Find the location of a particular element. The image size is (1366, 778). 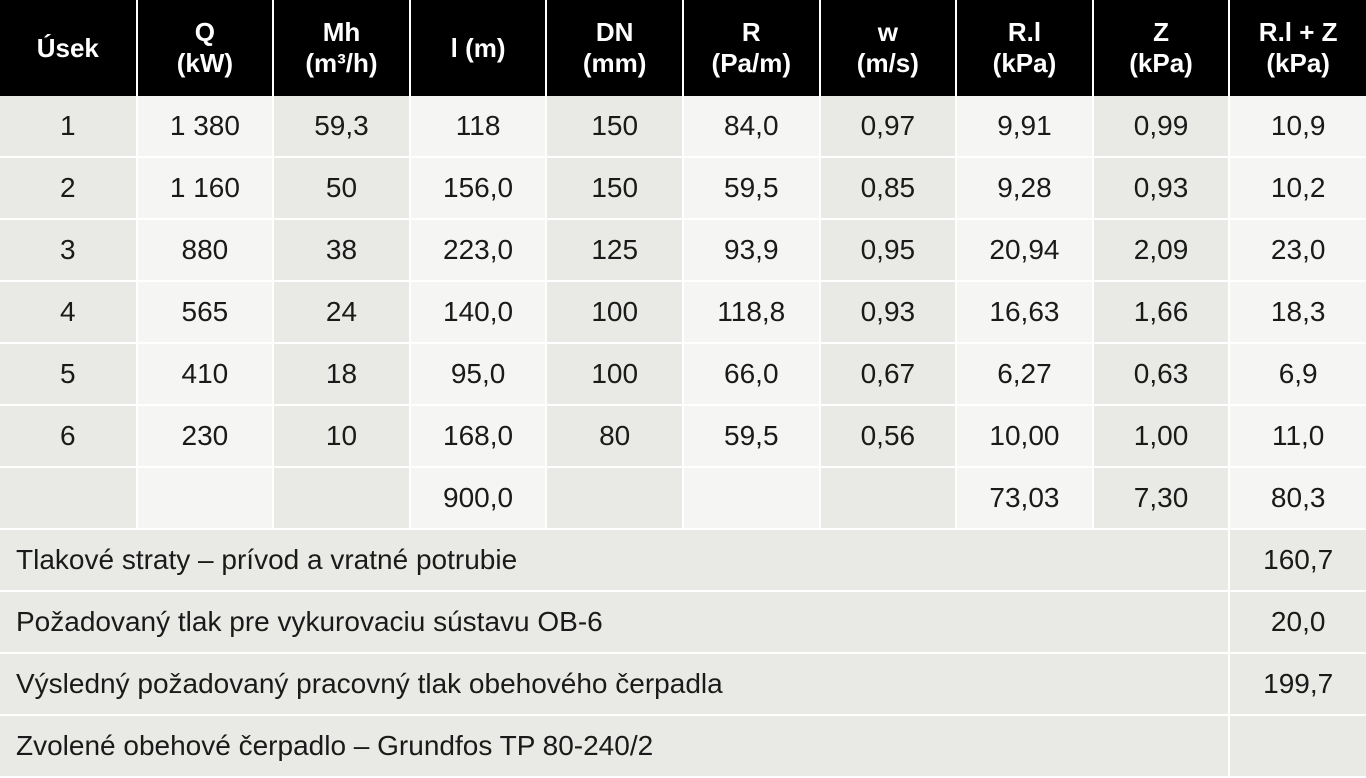

table-cell: 16,63 is located at coordinates (1025, 312).